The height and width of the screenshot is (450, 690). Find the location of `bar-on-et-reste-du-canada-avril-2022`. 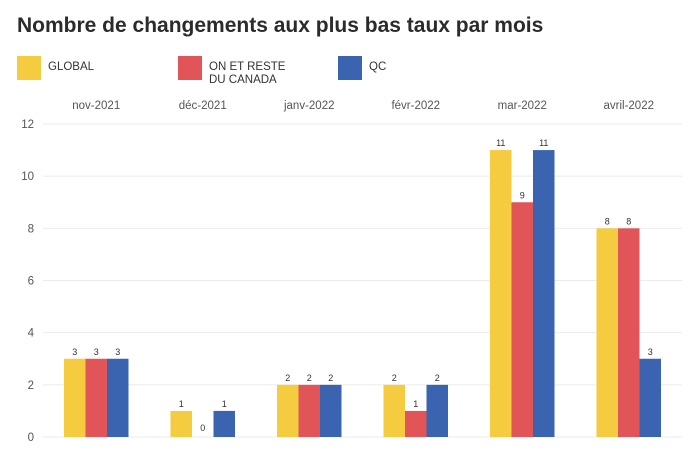

bar-on-et-reste-du-canada-avril-2022 is located at coordinates (629, 332).